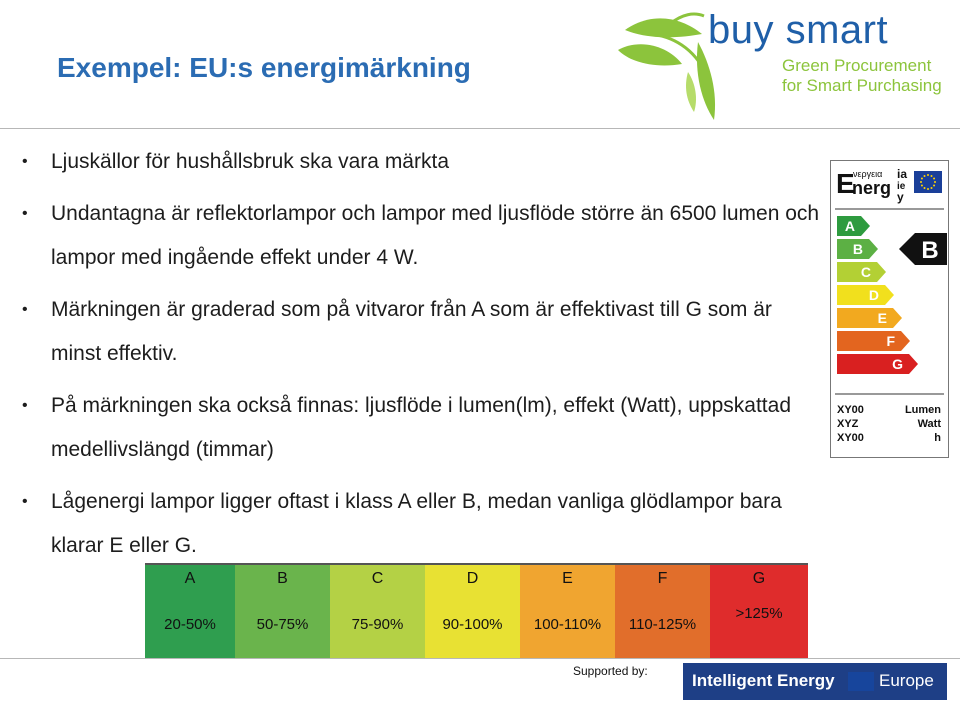  Describe the element at coordinates (929, 250) in the screenshot. I see `label-rating: B` at that location.